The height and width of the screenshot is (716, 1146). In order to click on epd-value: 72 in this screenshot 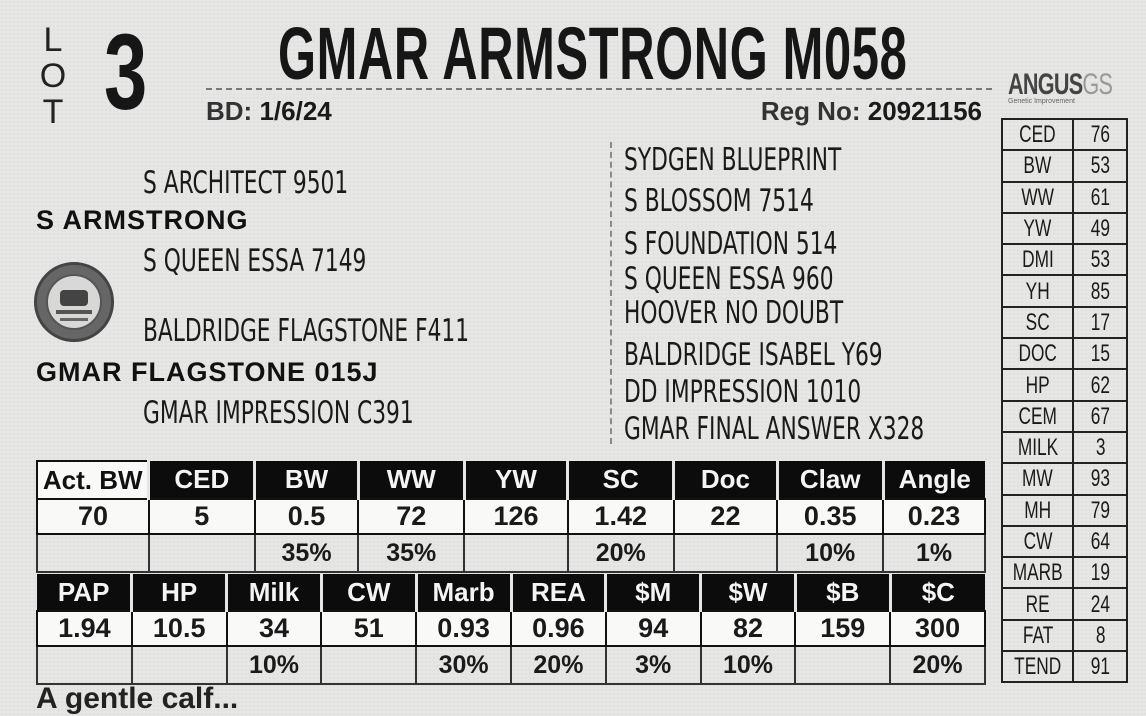, I will do `click(411, 516)`.